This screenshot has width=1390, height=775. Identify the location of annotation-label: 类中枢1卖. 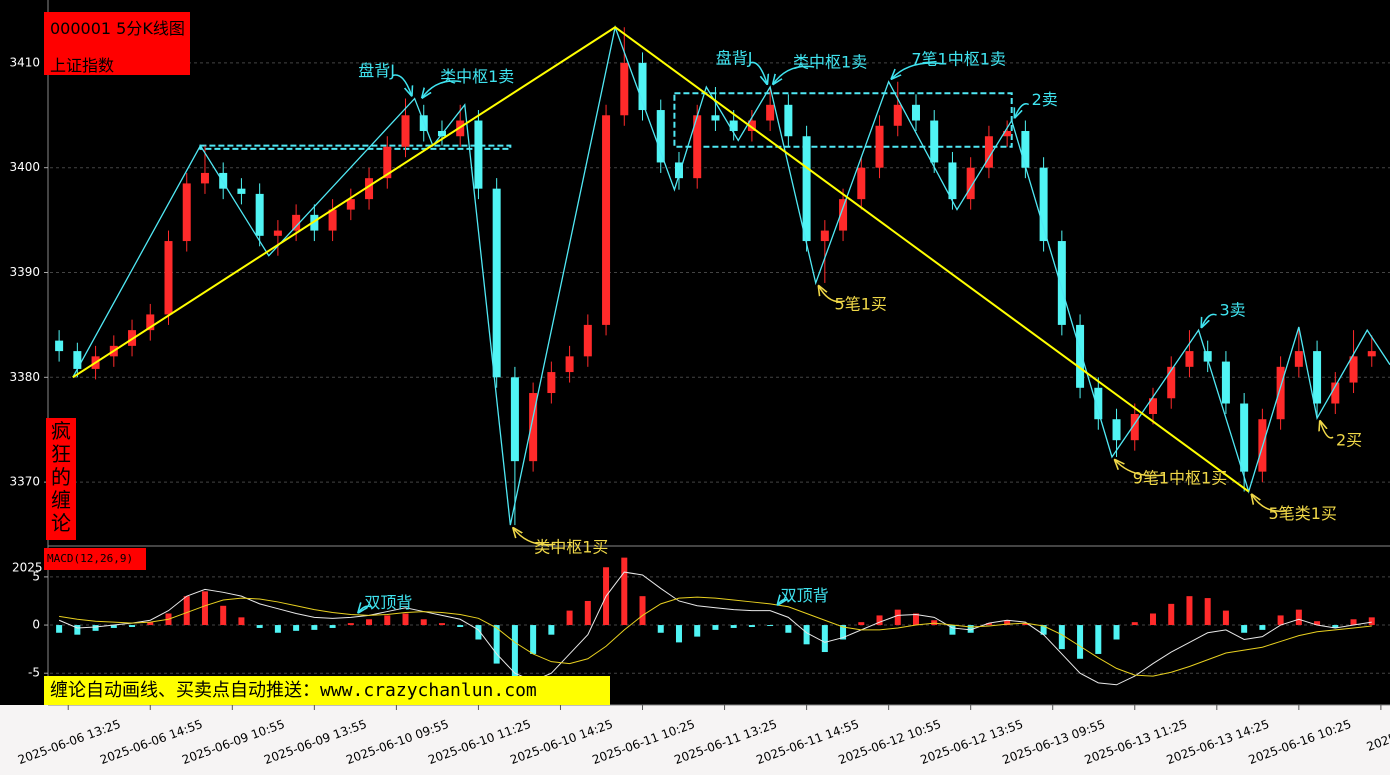
(477, 76).